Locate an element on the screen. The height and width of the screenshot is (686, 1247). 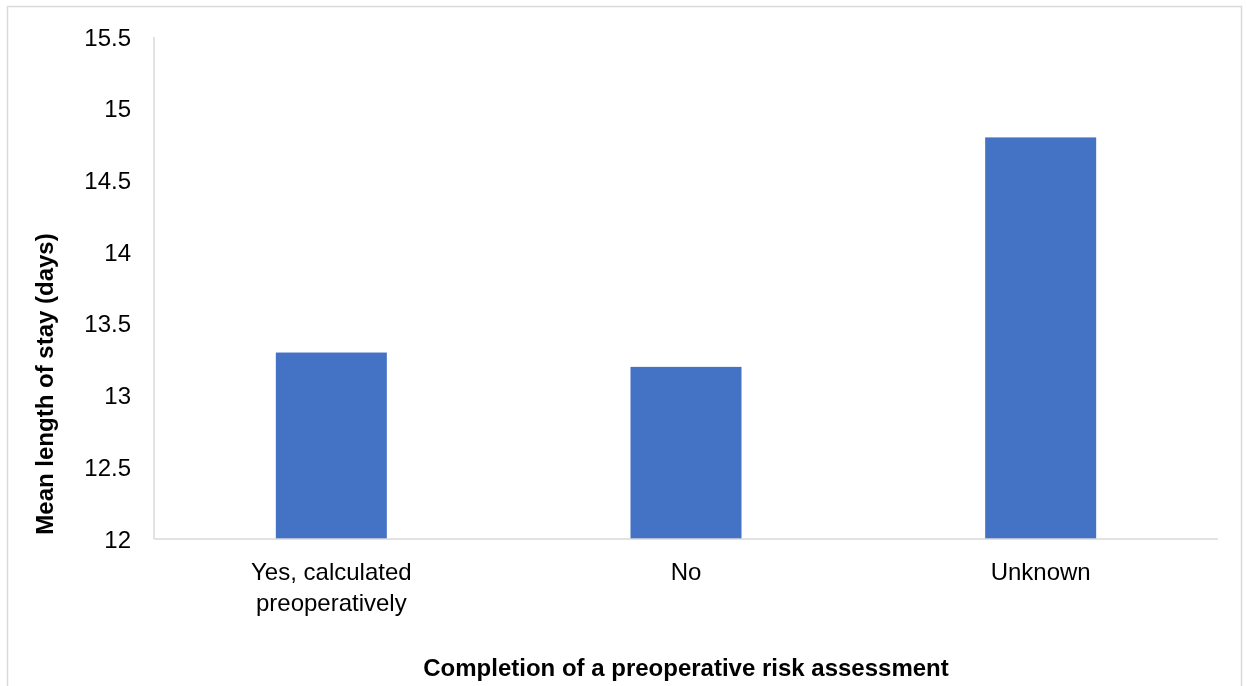
x-tick-label: Unknown is located at coordinates (1040, 571).